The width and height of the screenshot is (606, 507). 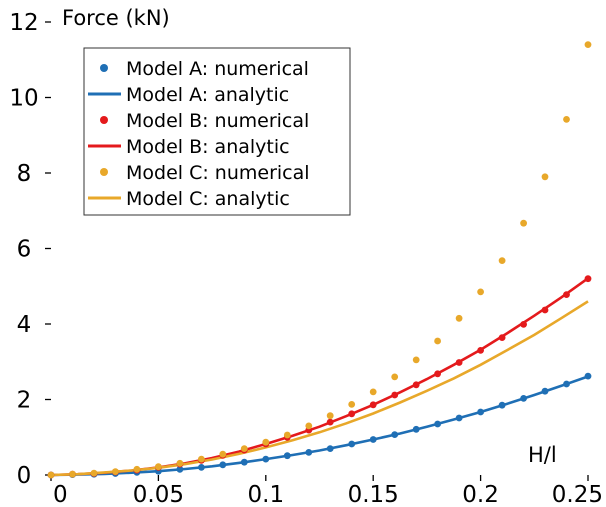 What do you see at coordinates (24, 174) in the screenshot?
I see `y-tick-label: 8` at bounding box center [24, 174].